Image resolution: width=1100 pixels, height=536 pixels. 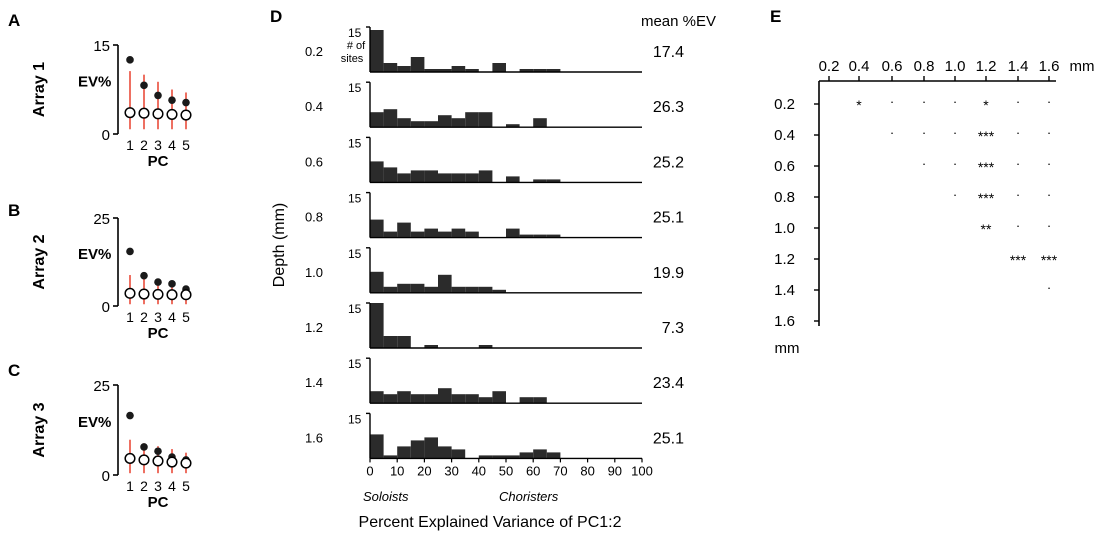 I want to click on column-label: 1.4, so click(x=1018, y=66).